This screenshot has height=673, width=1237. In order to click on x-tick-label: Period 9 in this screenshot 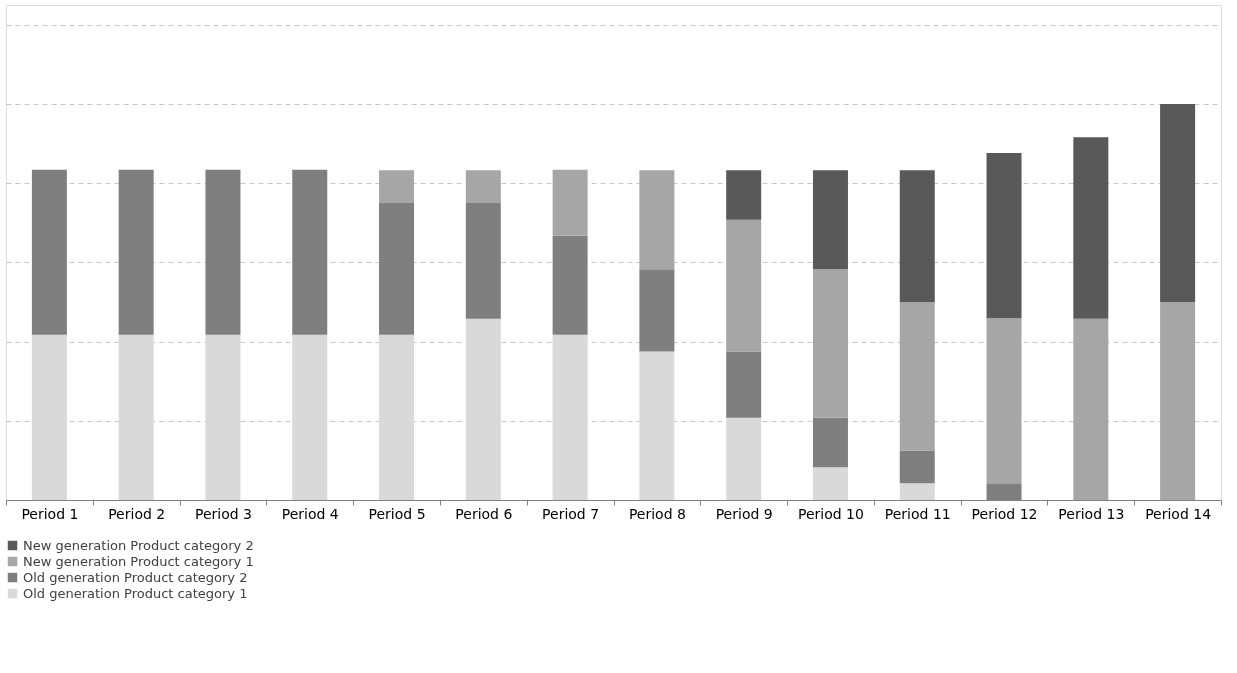, I will do `click(744, 513)`.